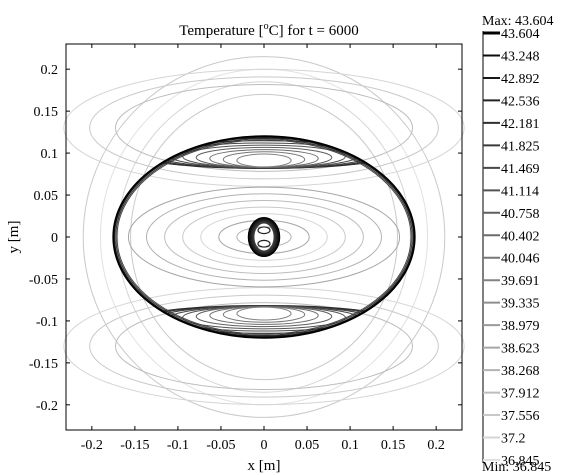 The height and width of the screenshot is (475, 586). Describe the element at coordinates (518, 21) in the screenshot. I see `colorbar-max-label: Max: 43.604` at that location.